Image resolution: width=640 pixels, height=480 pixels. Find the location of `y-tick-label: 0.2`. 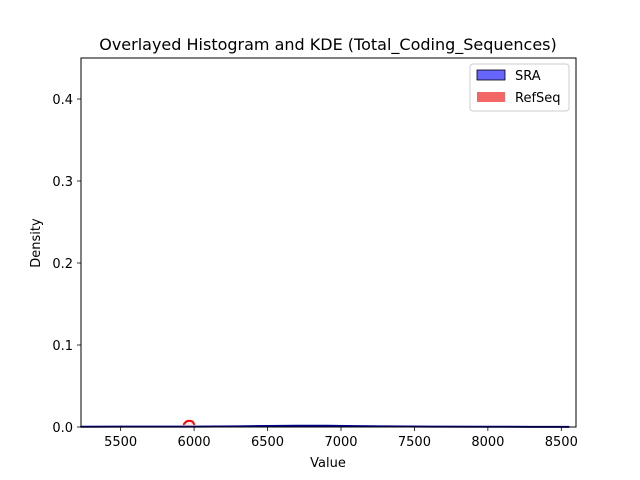

y-tick-label: 0.2 is located at coordinates (62, 264).